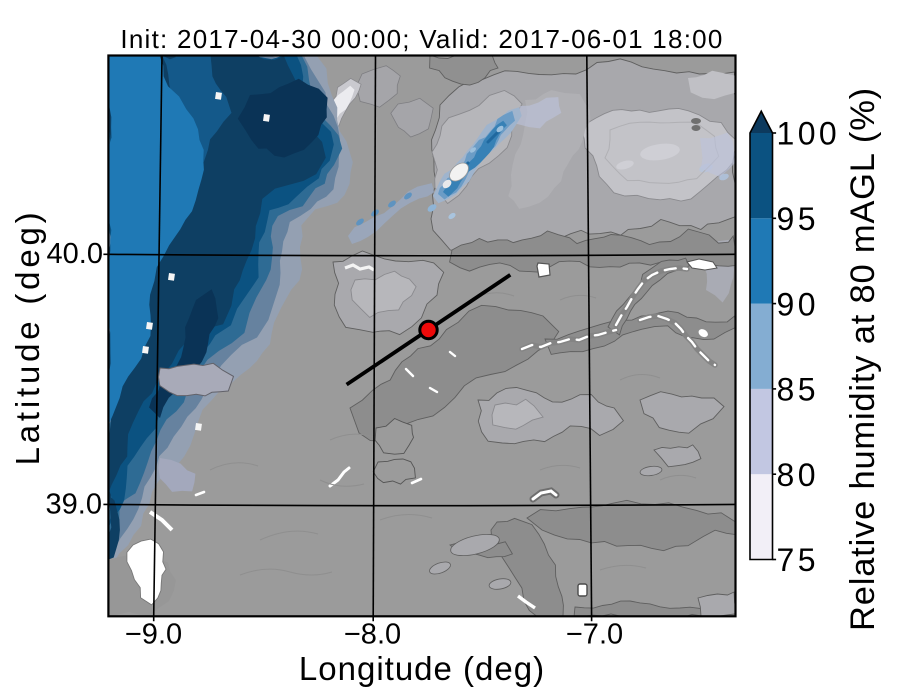 The height and width of the screenshot is (700, 900). Describe the element at coordinates (594, 634) in the screenshot. I see `svg-text: −7.0` at that location.